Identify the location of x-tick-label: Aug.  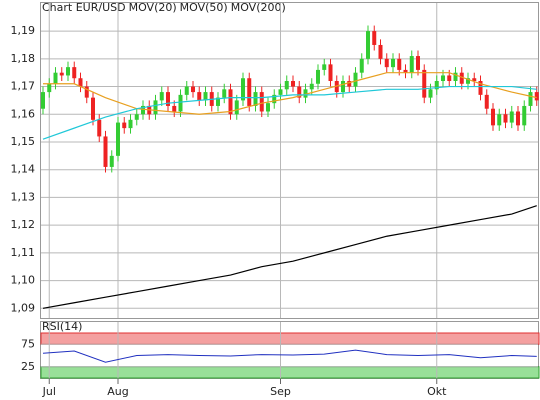
(117, 391).